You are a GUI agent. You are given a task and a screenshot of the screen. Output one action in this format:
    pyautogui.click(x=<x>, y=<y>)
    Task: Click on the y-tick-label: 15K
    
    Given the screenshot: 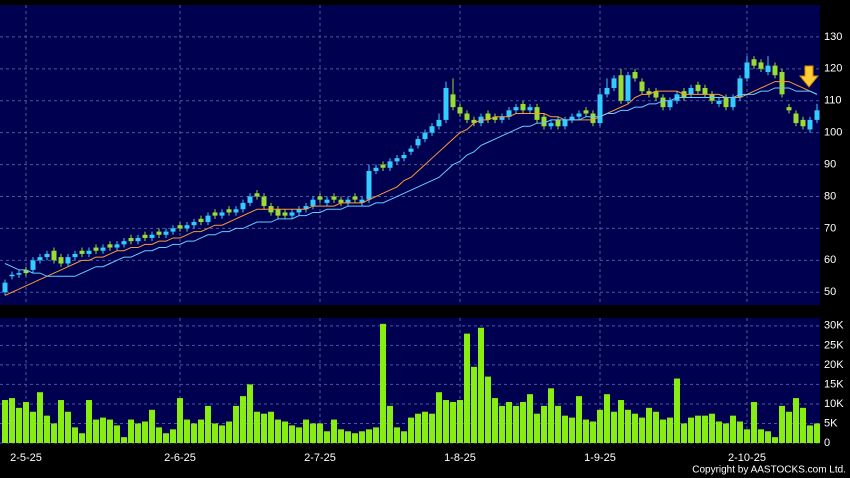 What is the action you would take?
    pyautogui.click(x=834, y=384)
    